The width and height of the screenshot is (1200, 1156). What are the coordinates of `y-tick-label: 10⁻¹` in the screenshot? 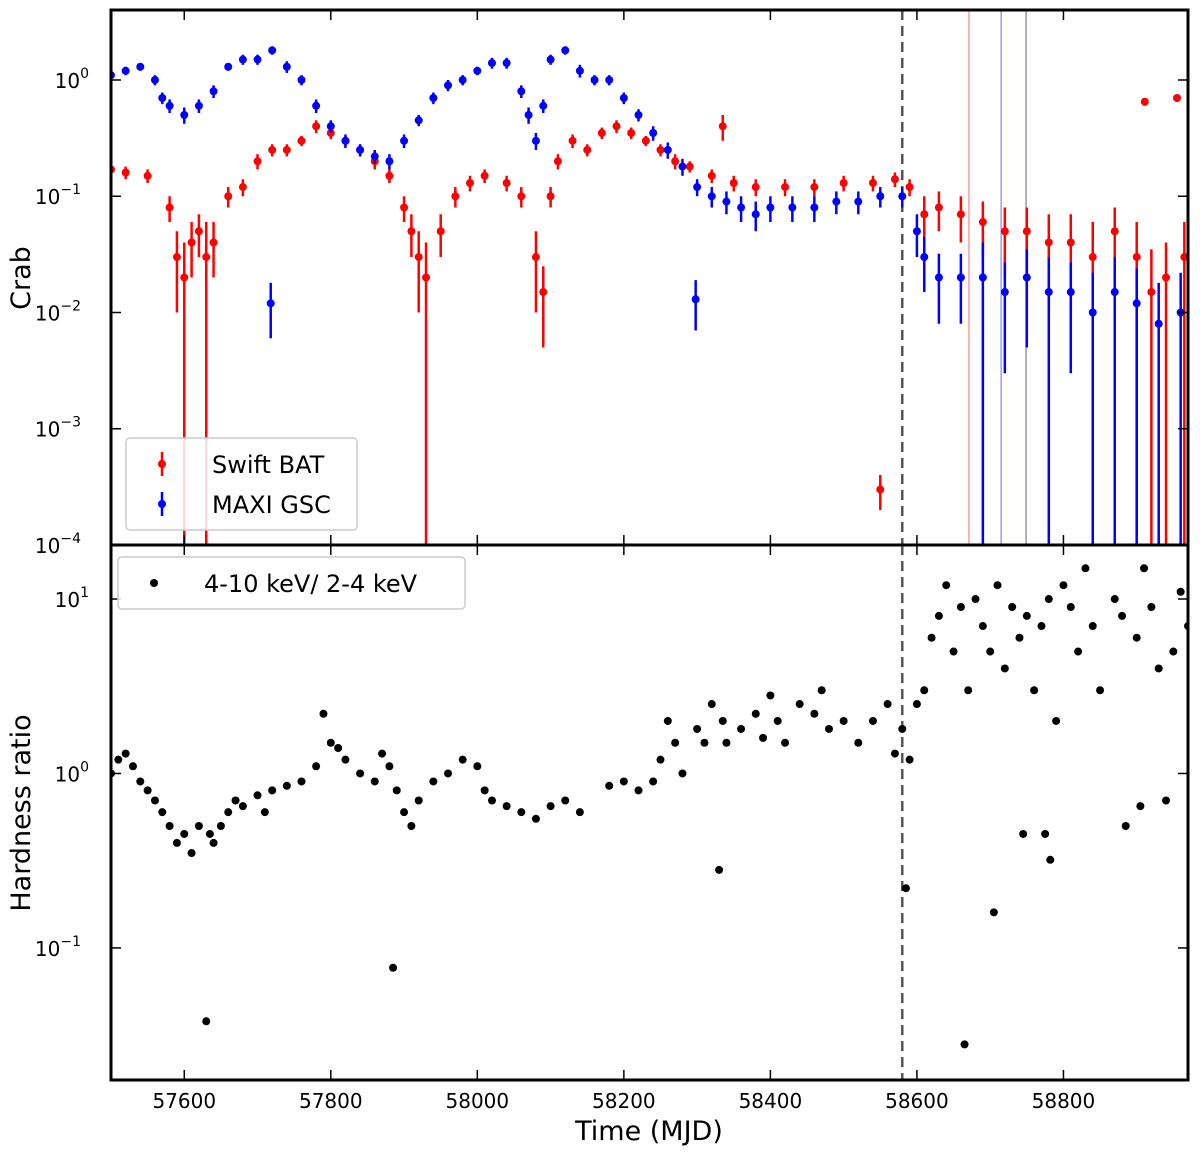 It's located at (58, 195).